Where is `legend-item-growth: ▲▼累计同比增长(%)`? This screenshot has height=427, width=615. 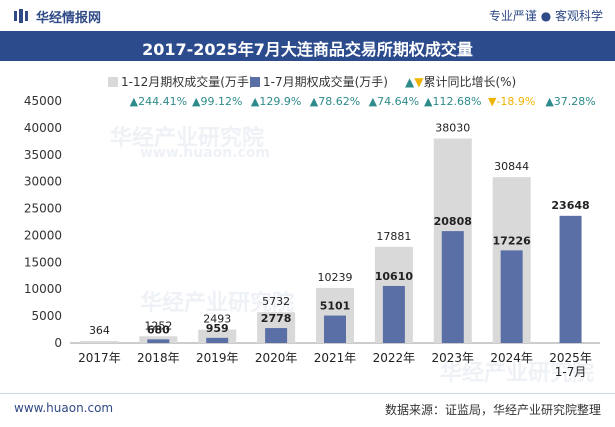 legend-item-growth: ▲▼累计同比增长(%) is located at coordinates (460, 81).